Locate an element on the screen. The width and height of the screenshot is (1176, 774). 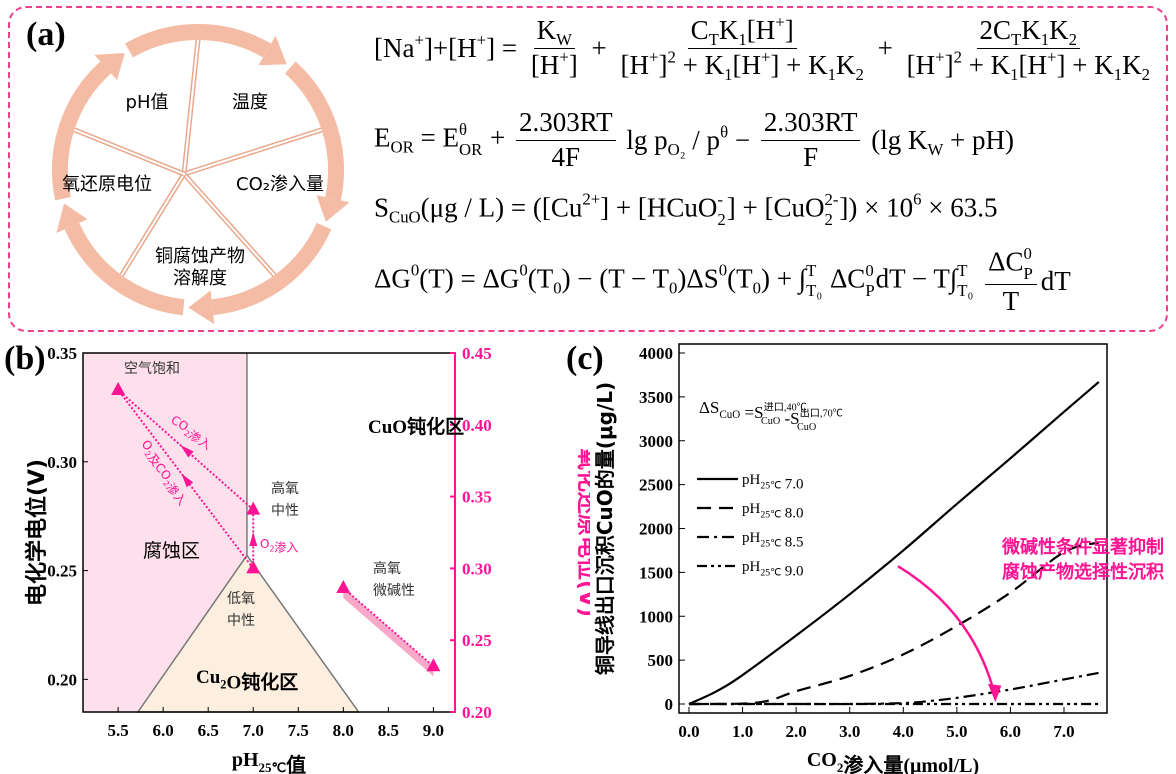
delta-s-formula: ΔSCuO =S进口,40℃ CuO -S出口,70℃ CuO is located at coordinates (771, 415).